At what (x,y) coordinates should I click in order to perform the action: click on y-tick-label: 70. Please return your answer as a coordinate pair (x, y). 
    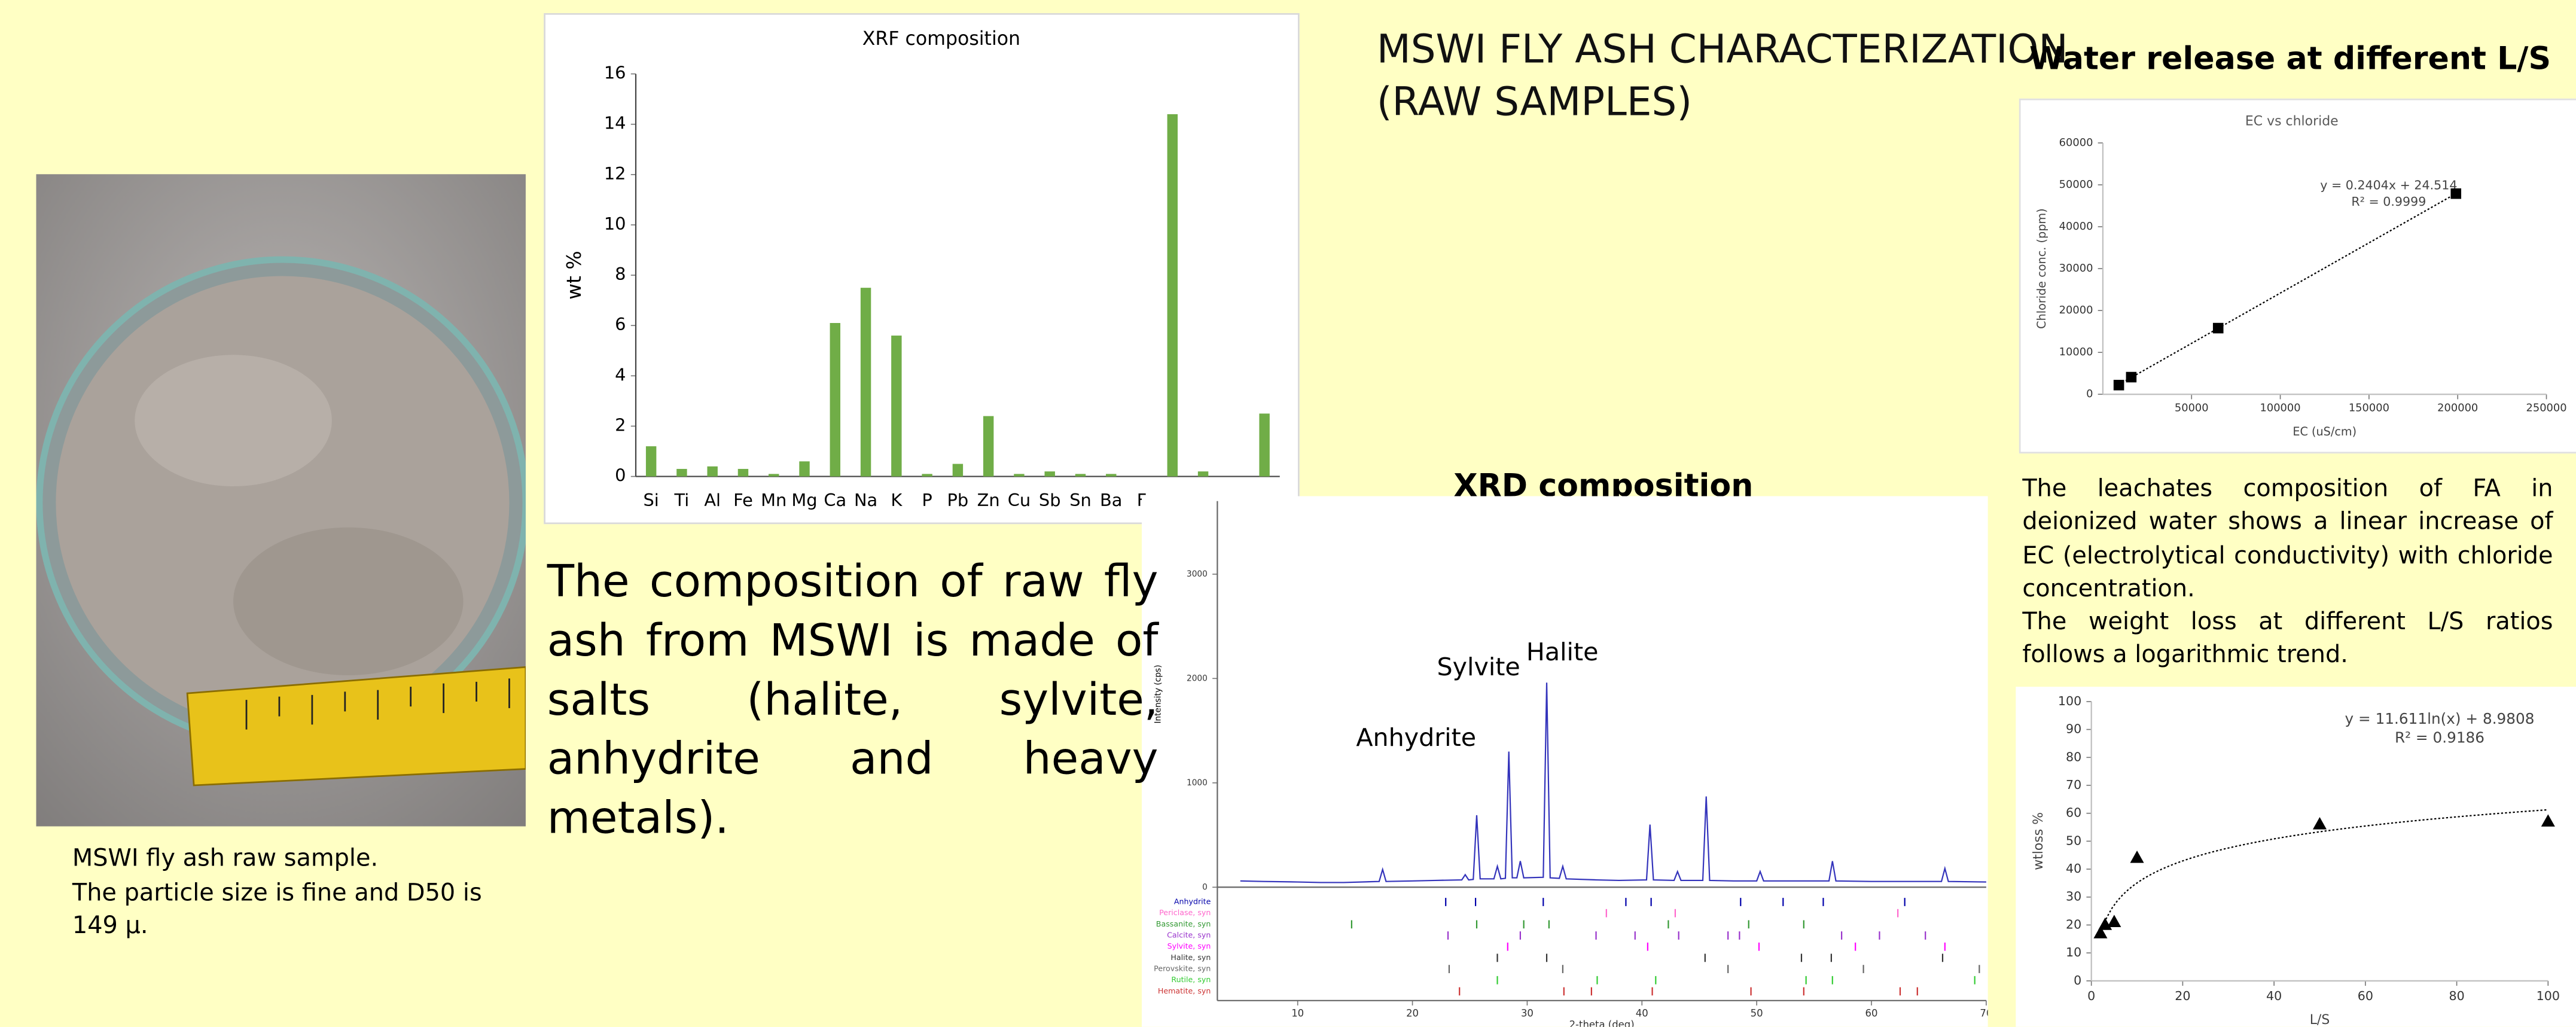
    Looking at the image, I should click on (2074, 785).